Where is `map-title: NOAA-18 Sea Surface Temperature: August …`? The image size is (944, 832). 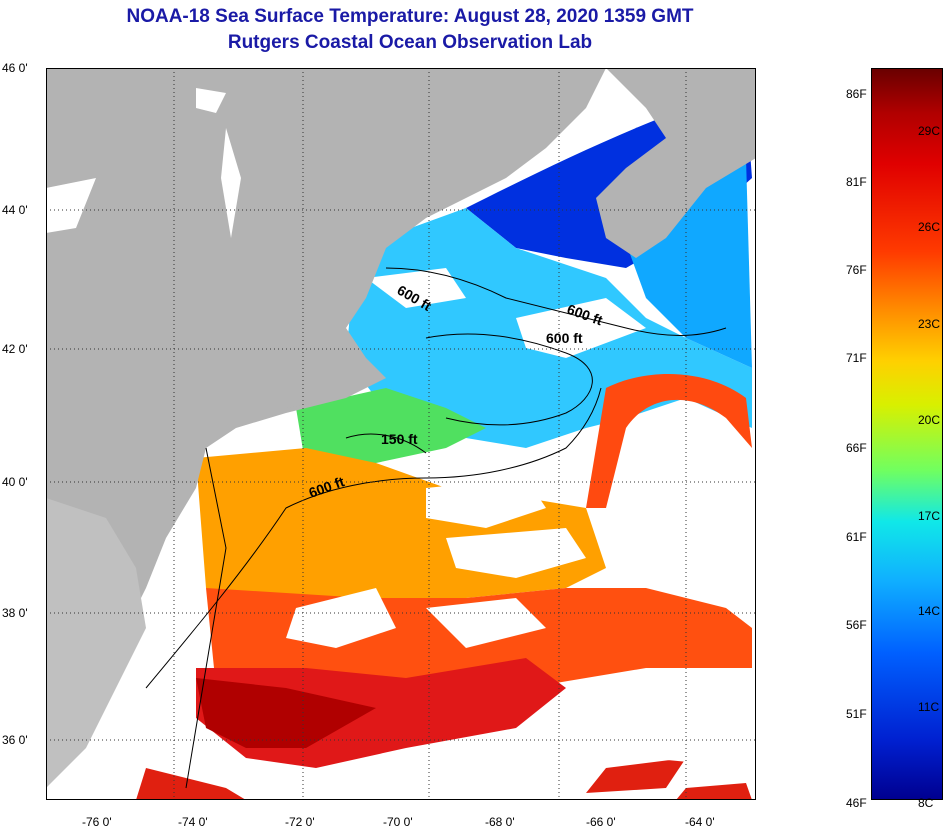 map-title: NOAA-18 Sea Surface Temperature: August … is located at coordinates (410, 16).